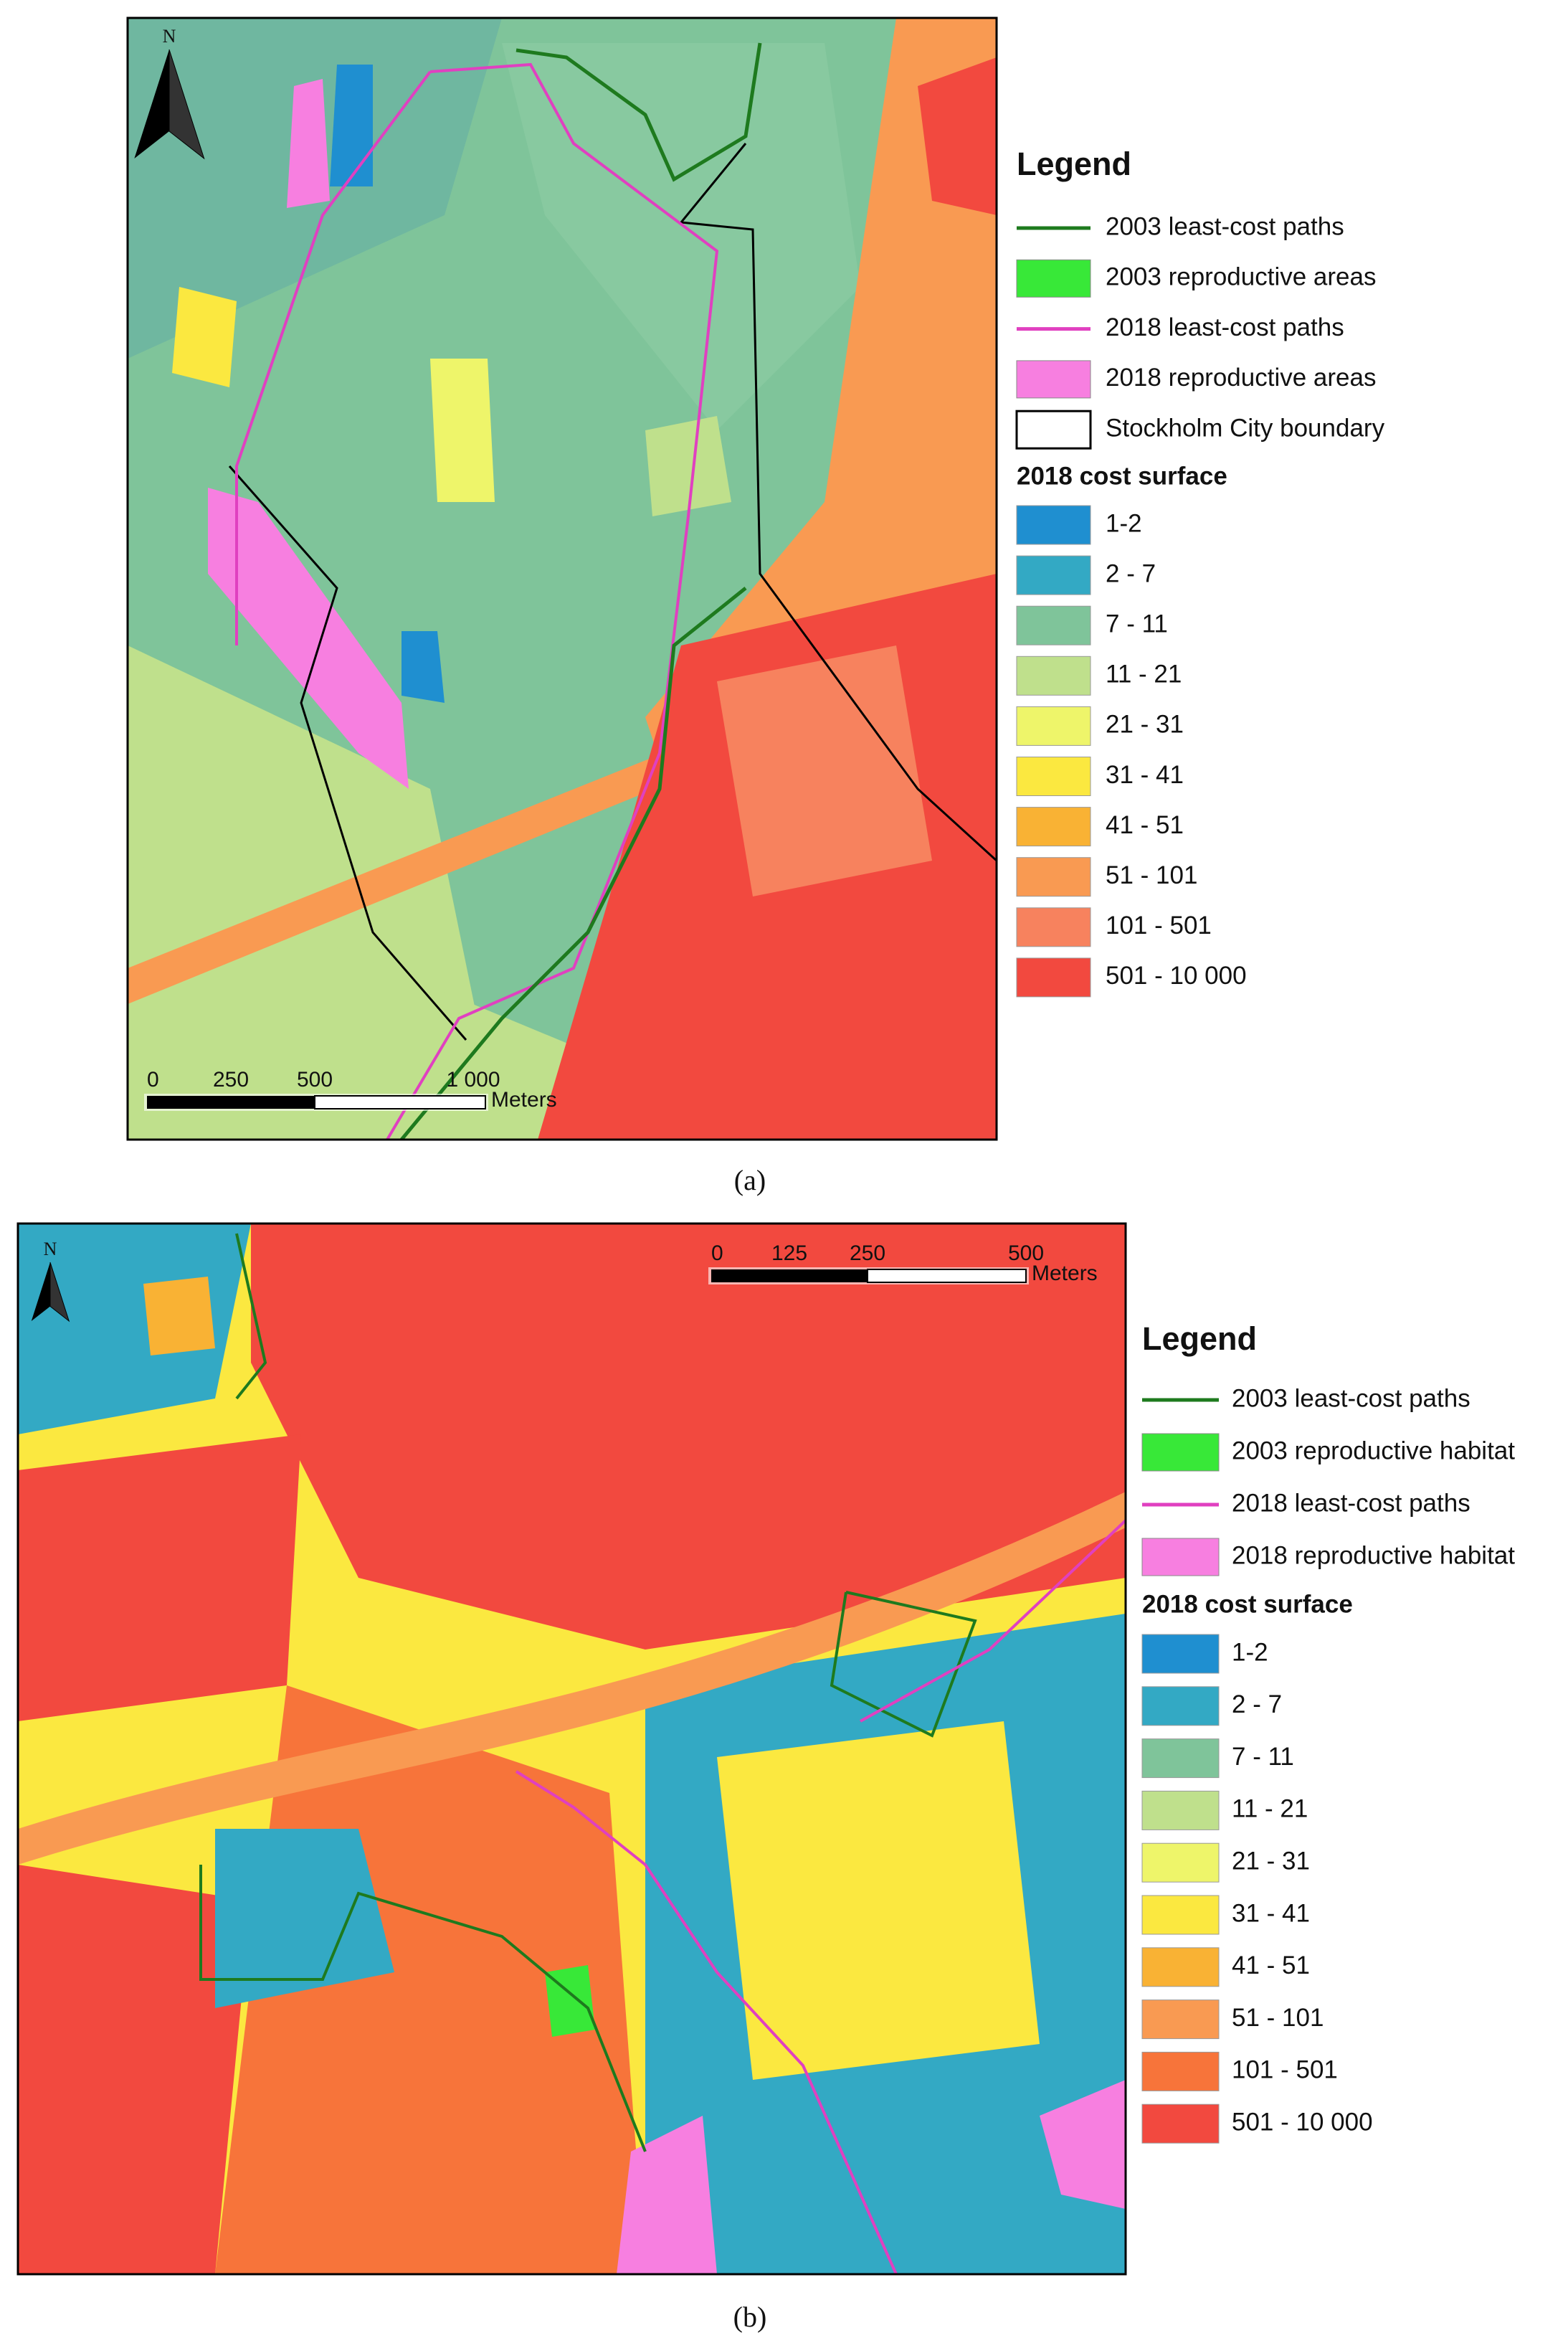  Describe the element at coordinates (789, 1253) in the screenshot. I see `scale-bar-label: 125` at that location.